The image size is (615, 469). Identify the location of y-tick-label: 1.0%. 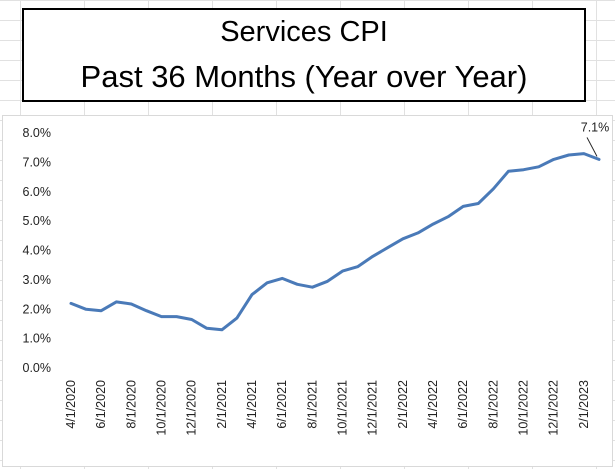
(37, 339).